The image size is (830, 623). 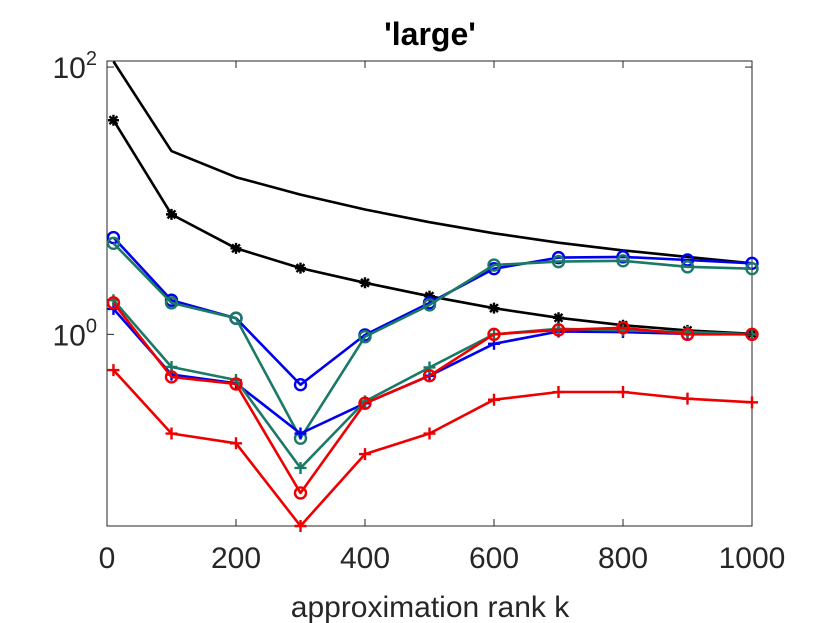 What do you see at coordinates (365, 558) in the screenshot?
I see `x-tick-label: 400` at bounding box center [365, 558].